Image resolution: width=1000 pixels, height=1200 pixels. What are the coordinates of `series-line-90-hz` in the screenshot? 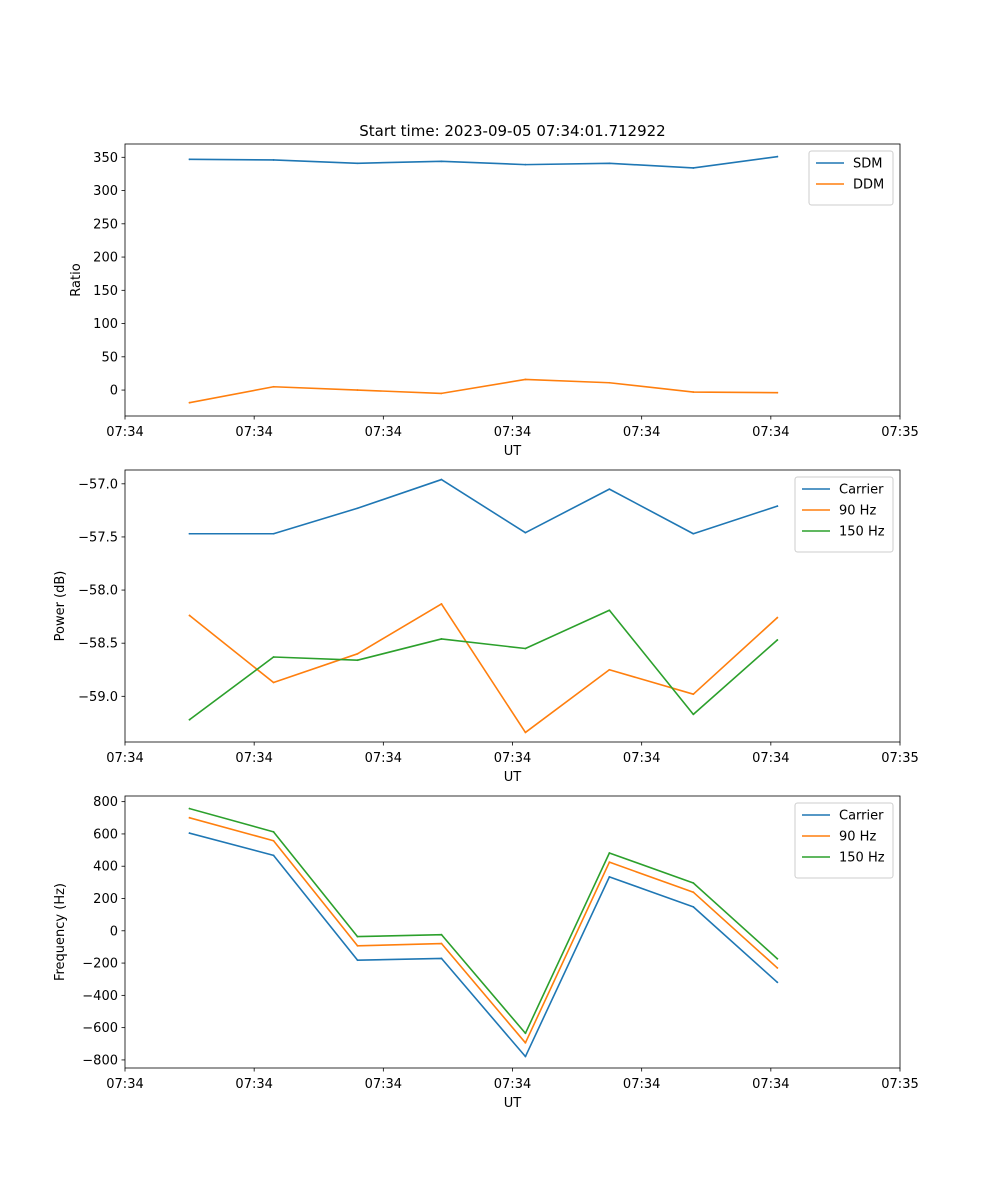 It's located at (483, 668).